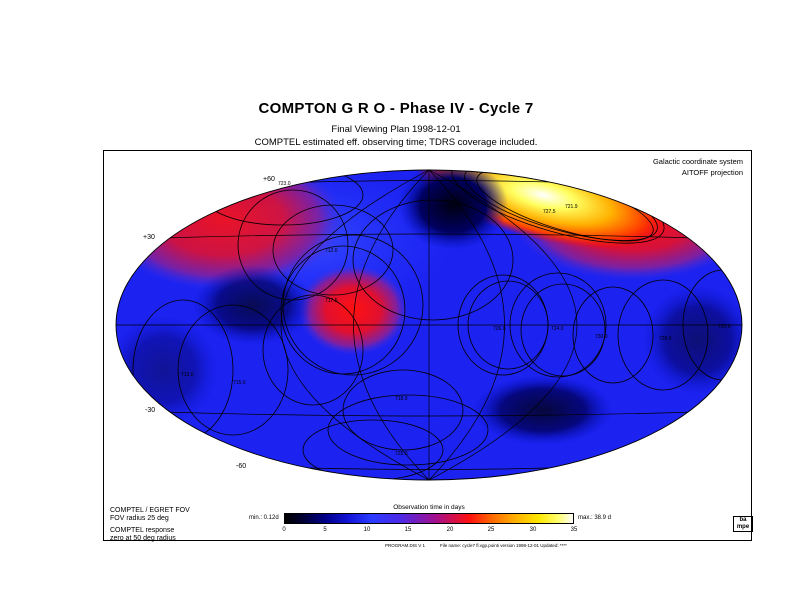 The image size is (792, 612). Describe the element at coordinates (401, 399) in the screenshot. I see `pointing-label: 718.0` at that location.